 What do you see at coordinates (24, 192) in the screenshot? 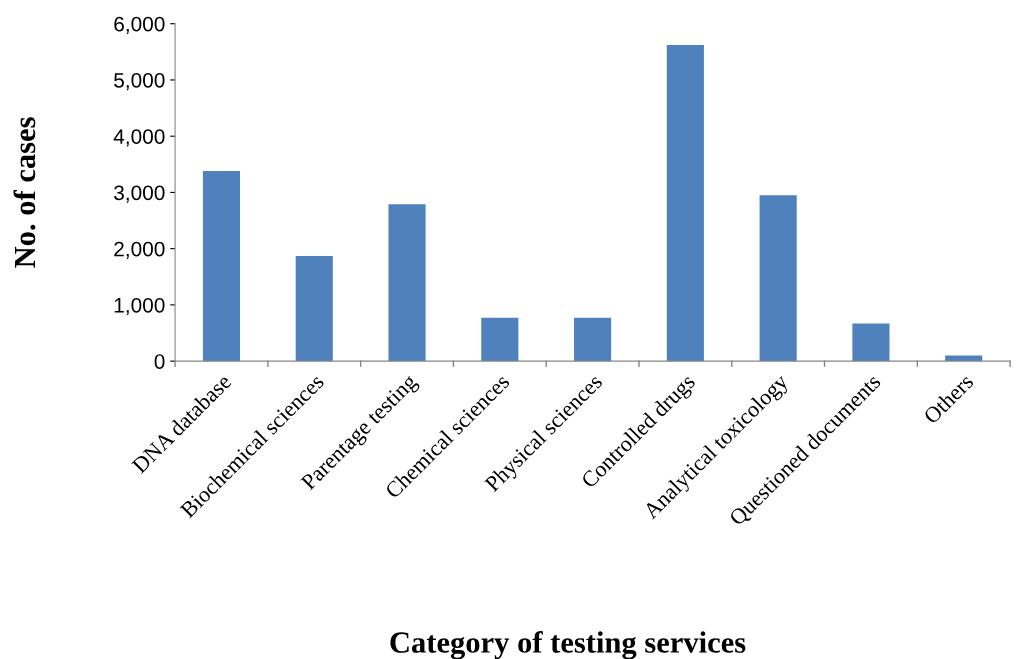
I see `y-axis-title: No. of cases` at bounding box center [24, 192].